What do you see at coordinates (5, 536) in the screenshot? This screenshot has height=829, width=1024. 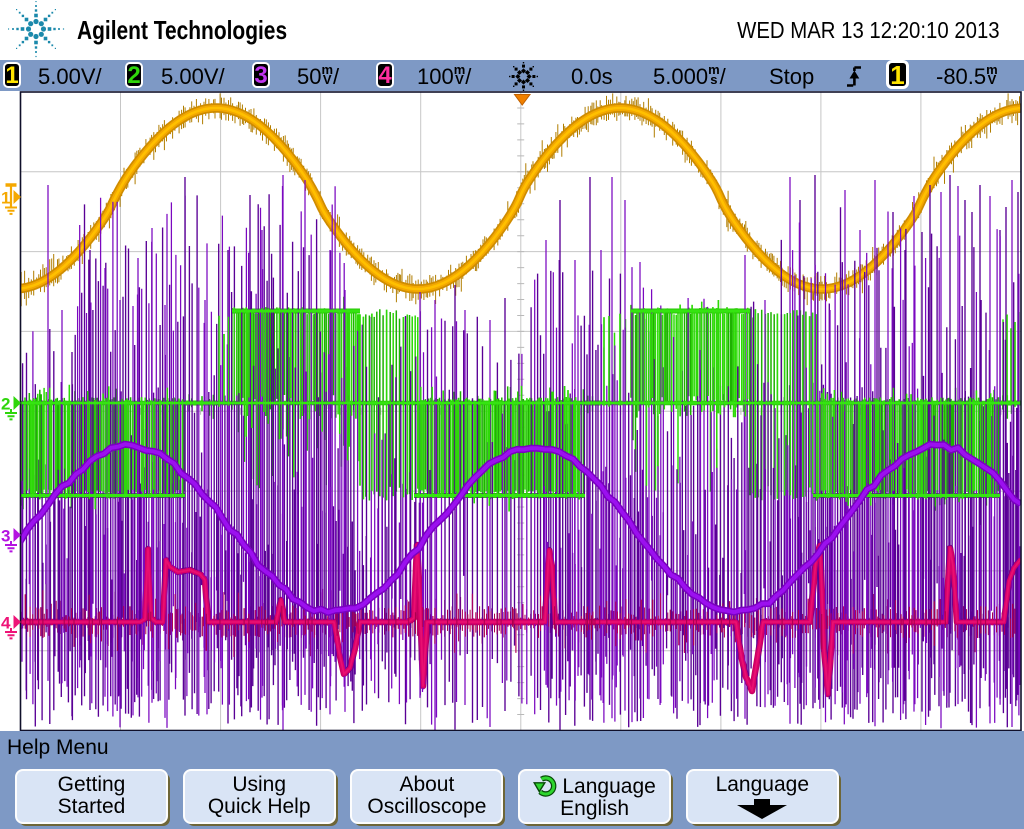 I see `svg-text: 3` at bounding box center [5, 536].